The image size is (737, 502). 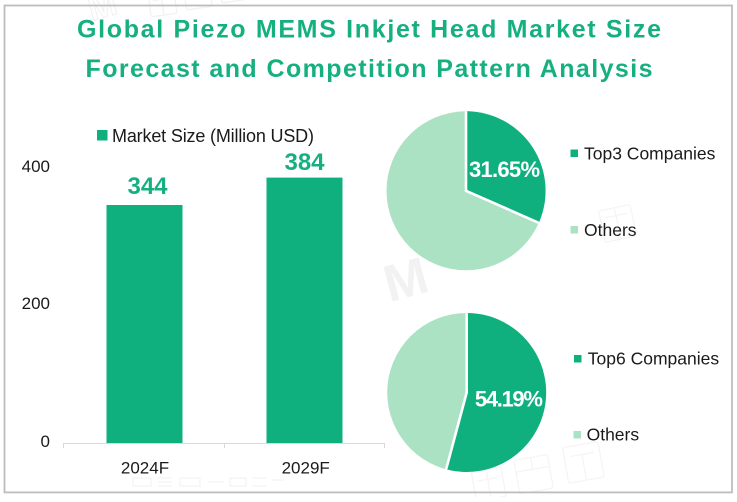 I want to click on svg-text: 344, so click(x=147, y=186).